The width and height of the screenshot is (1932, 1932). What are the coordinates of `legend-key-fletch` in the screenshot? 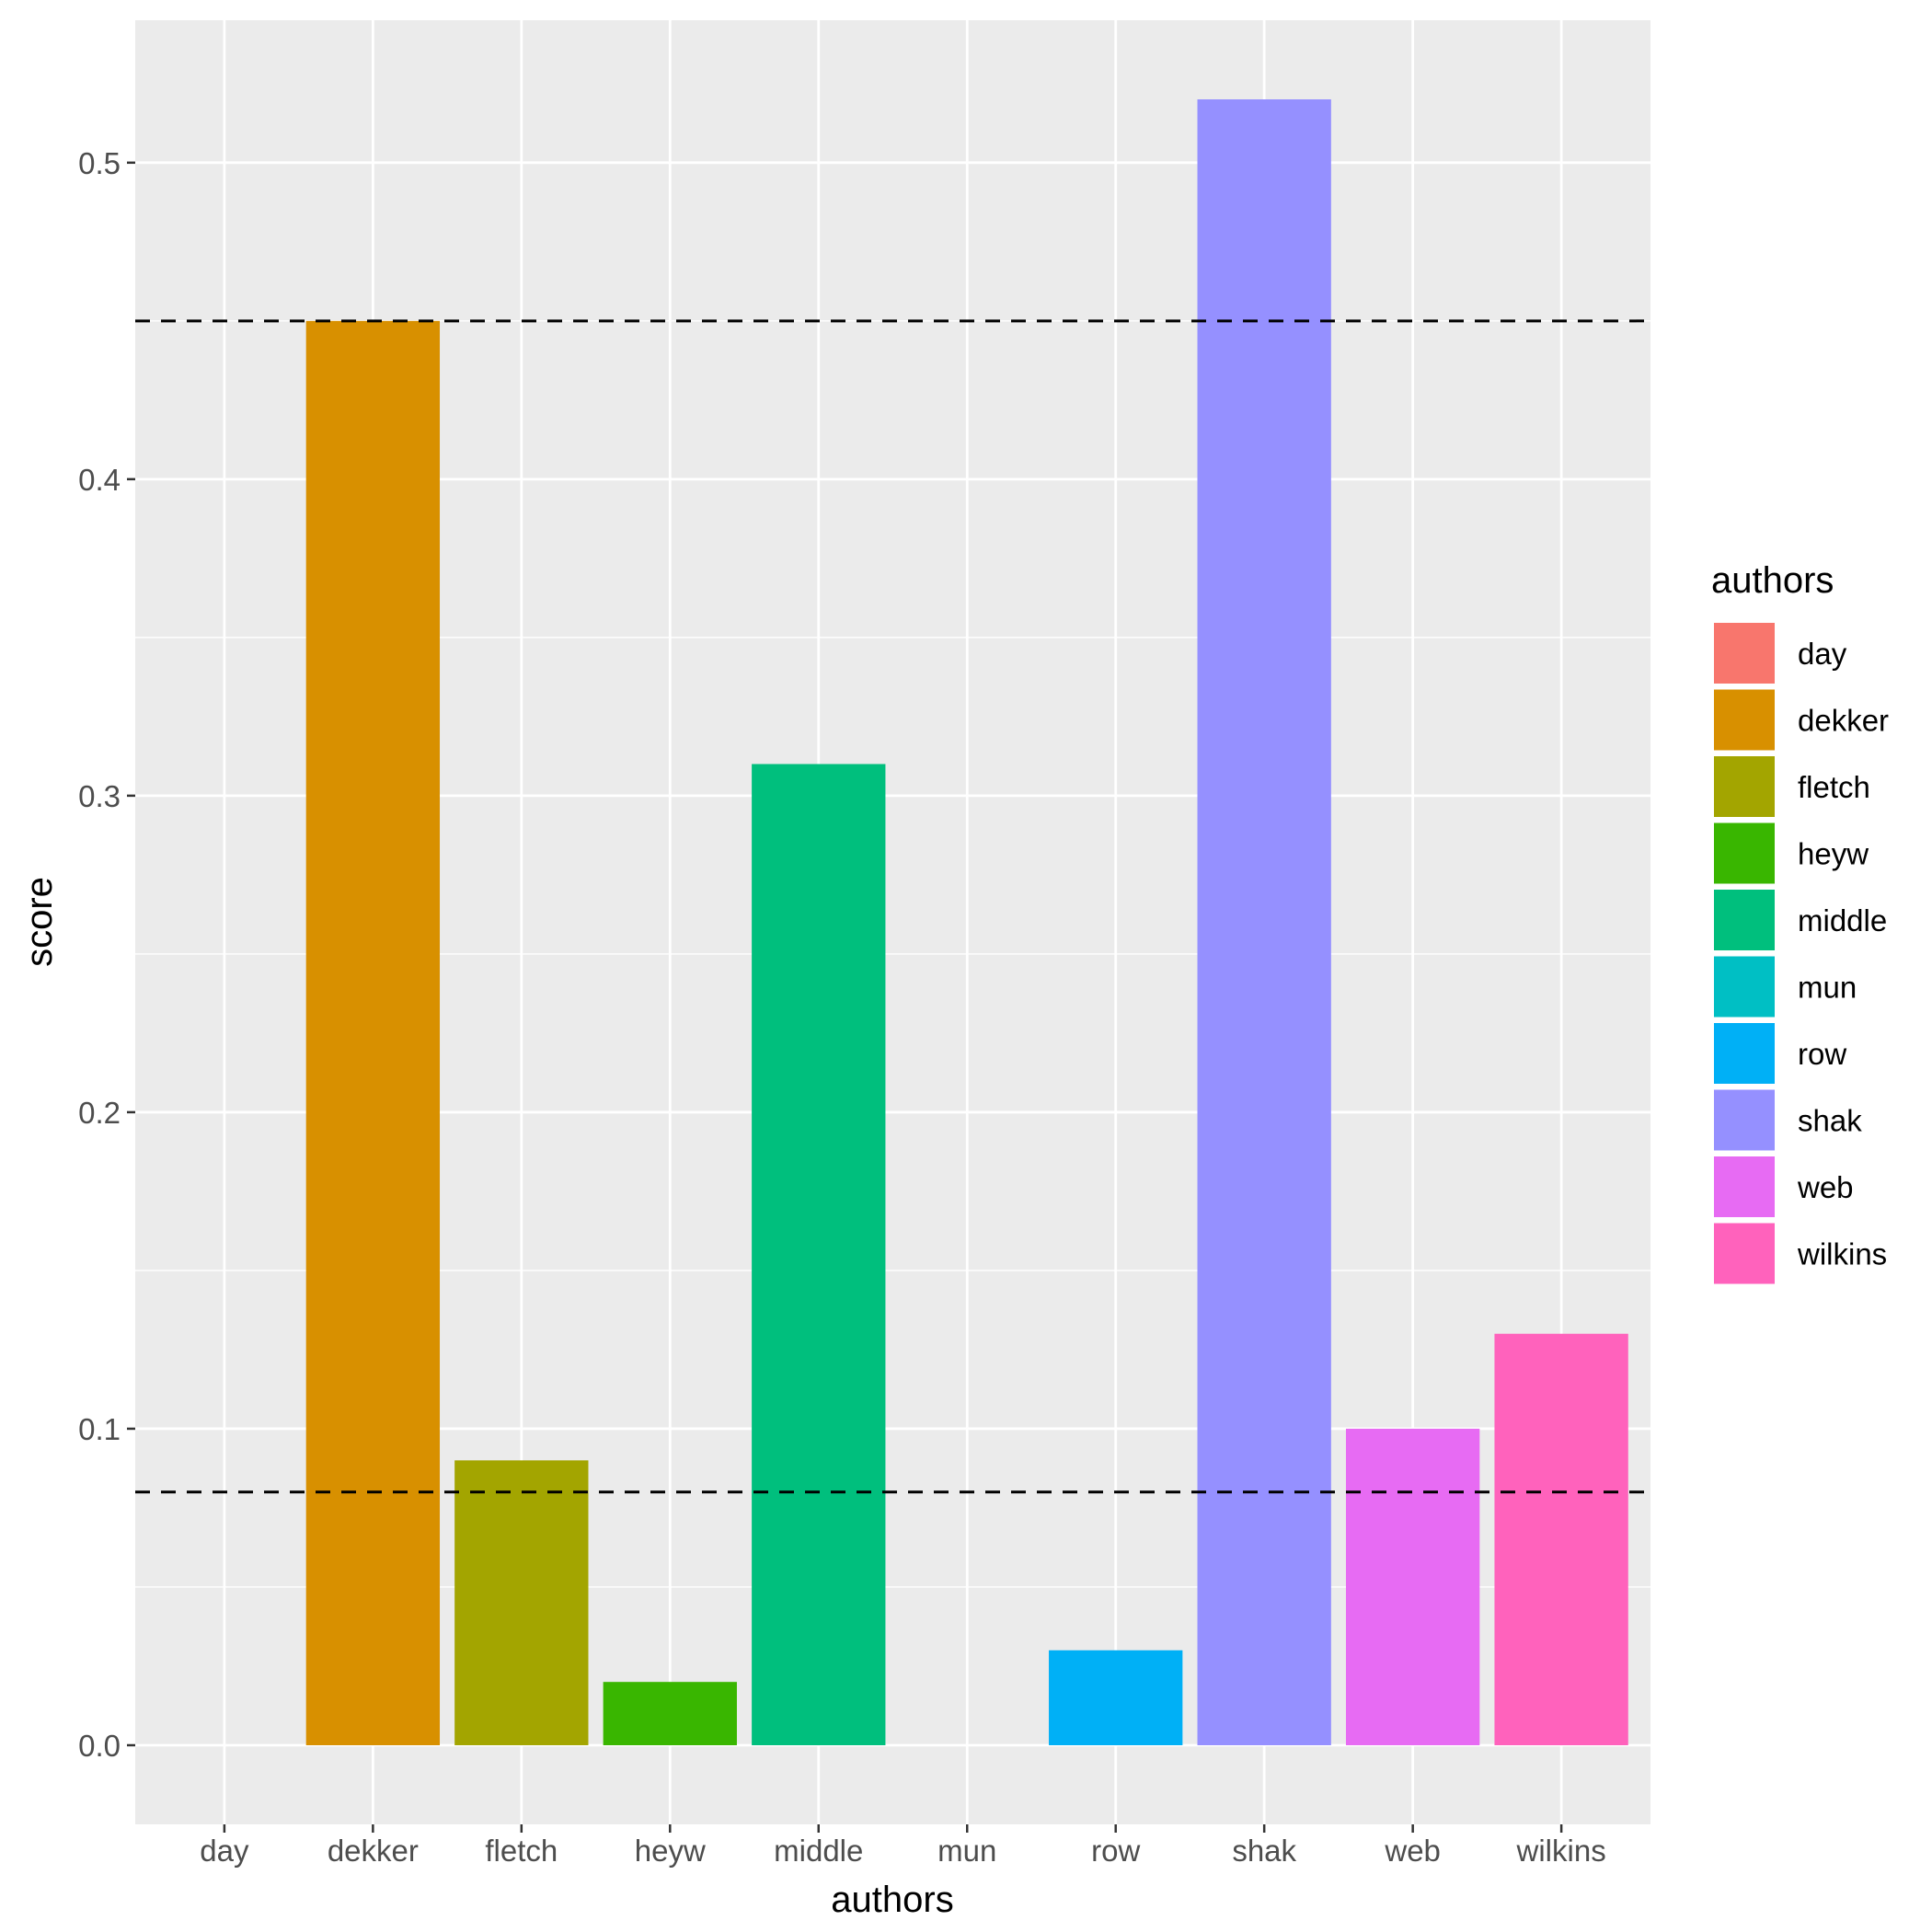 It's located at (1744, 786).